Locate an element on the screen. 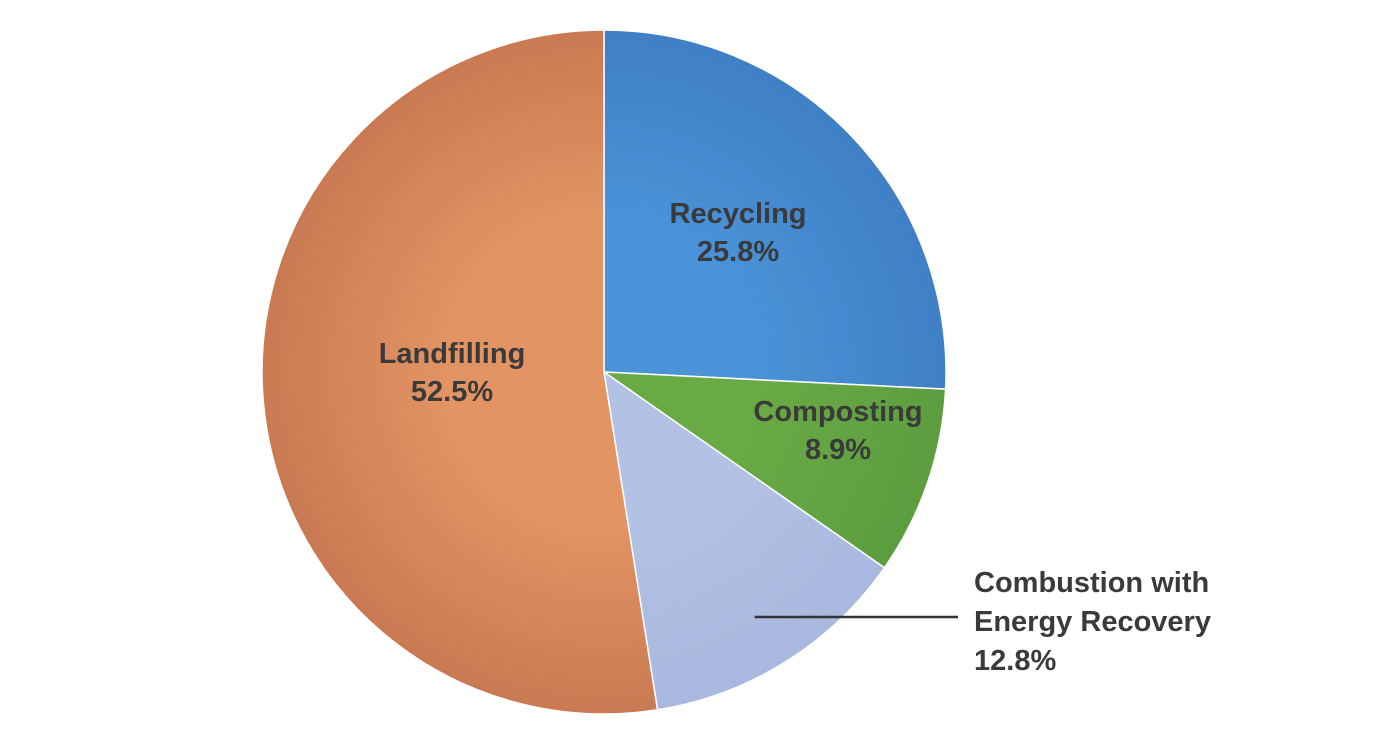  slice-label-composting: Composting 8.9% is located at coordinates (837, 431).